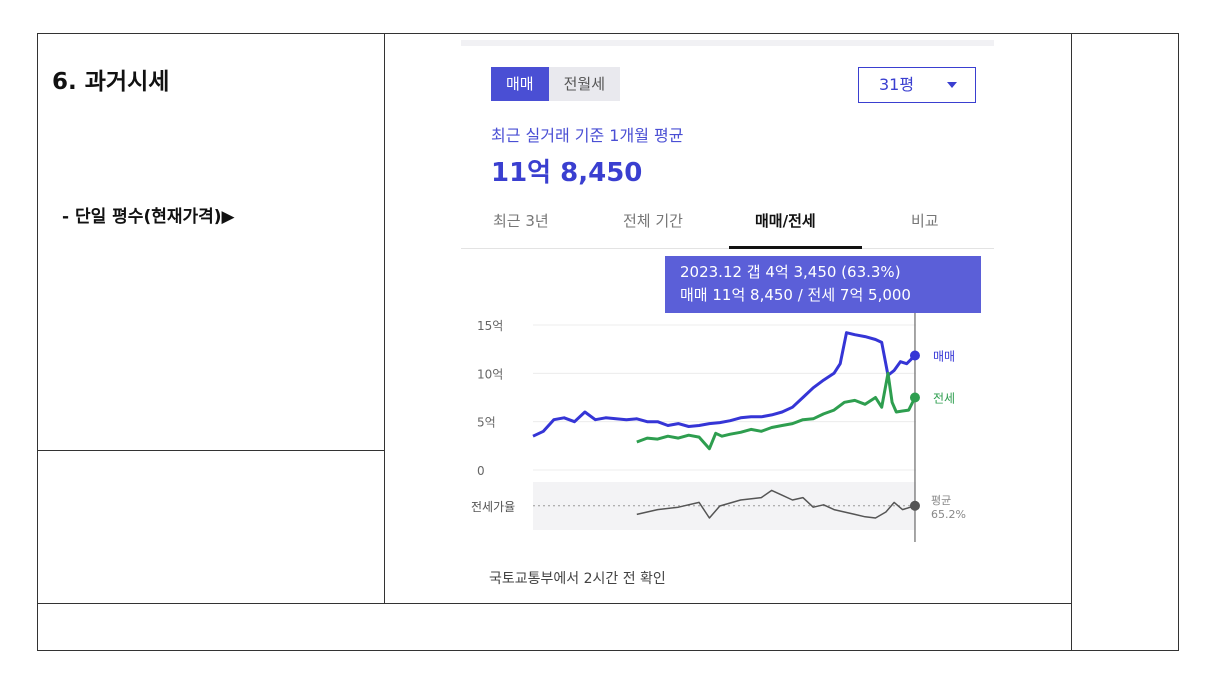 The width and height of the screenshot is (1216, 684). I want to click on x-tick-label: 2022, so click(876, 549).